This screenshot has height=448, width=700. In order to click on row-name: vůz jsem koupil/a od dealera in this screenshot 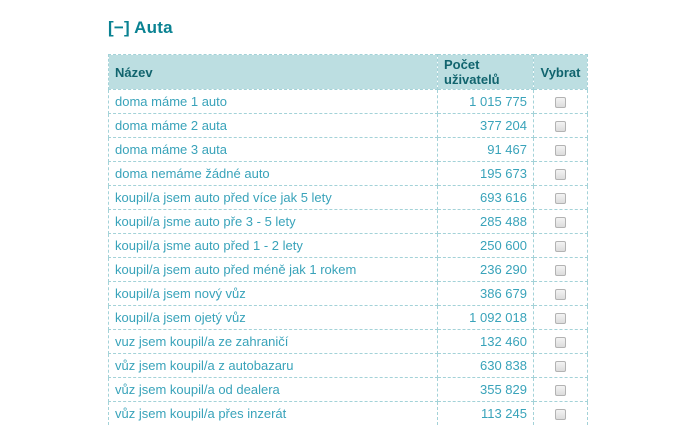, I will do `click(273, 389)`.